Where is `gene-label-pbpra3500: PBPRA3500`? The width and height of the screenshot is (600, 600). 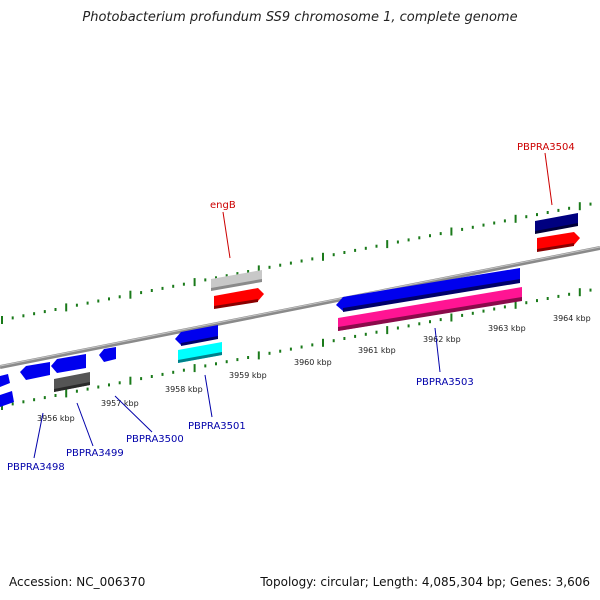
gene-label-pbpra3500: PBPRA3500 is located at coordinates (155, 439).